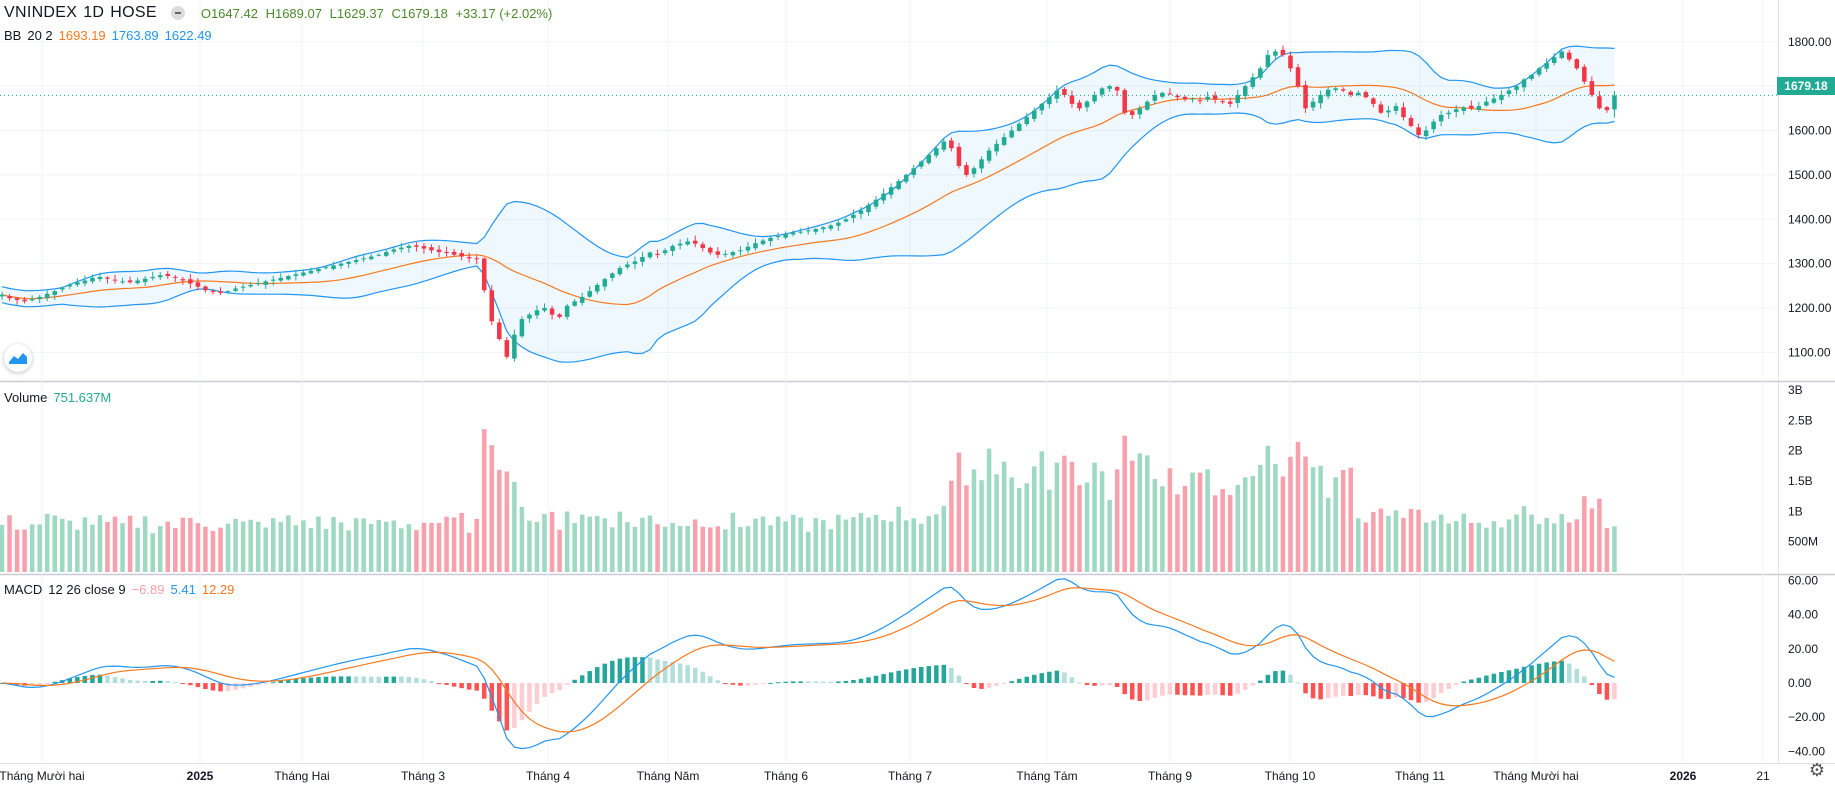 The width and height of the screenshot is (1835, 789). I want to click on time-tick-label: Tháng 11, so click(1420, 776).